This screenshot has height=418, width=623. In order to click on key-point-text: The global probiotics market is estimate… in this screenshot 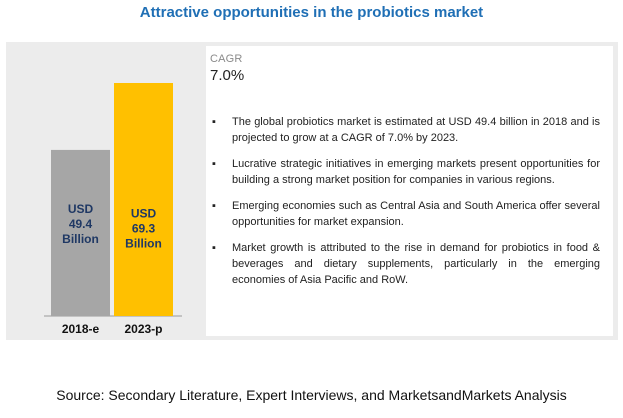, I will do `click(416, 130)`.